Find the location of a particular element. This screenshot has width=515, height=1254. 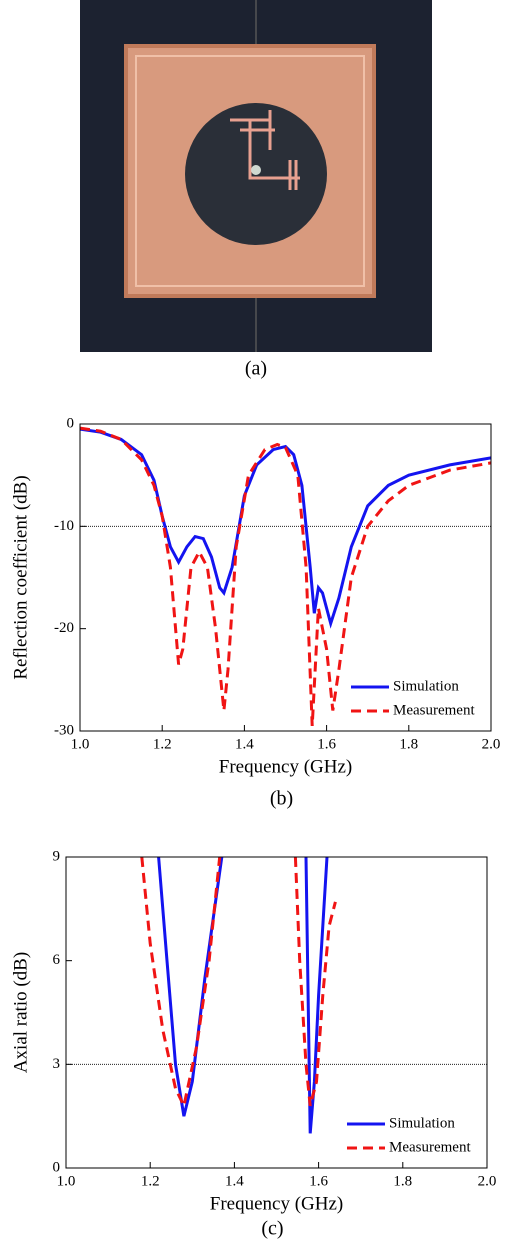

y-tick-label: 3 is located at coordinates (57, 1064).